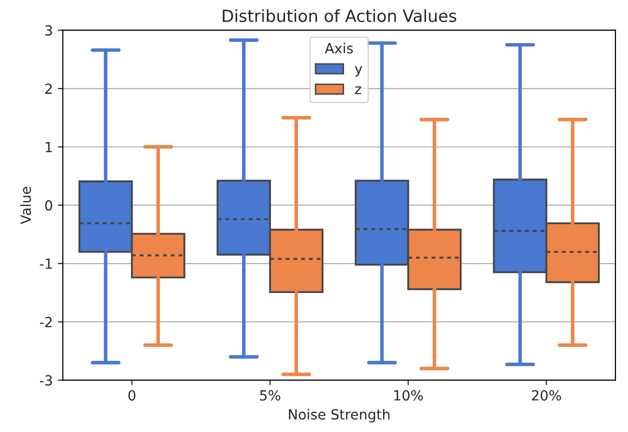 The image size is (628, 432). What do you see at coordinates (25, 205) in the screenshot?
I see `y-axis-title: Value` at bounding box center [25, 205].